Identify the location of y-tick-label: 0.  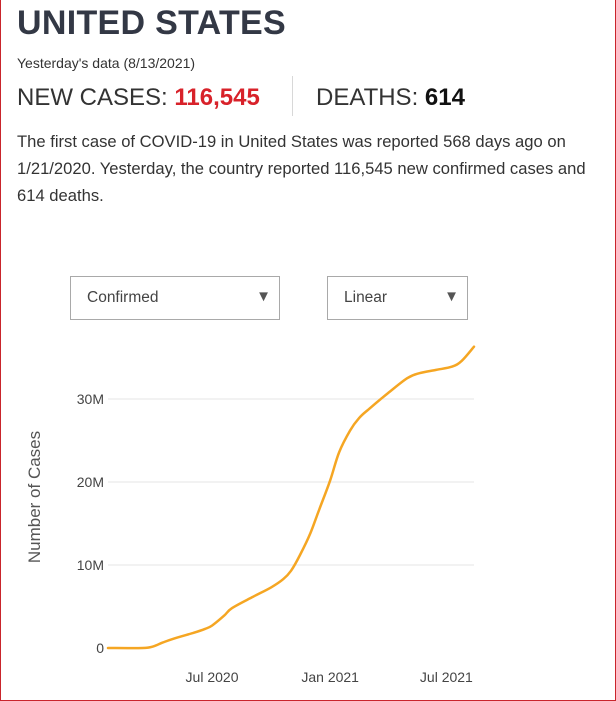
(100, 648).